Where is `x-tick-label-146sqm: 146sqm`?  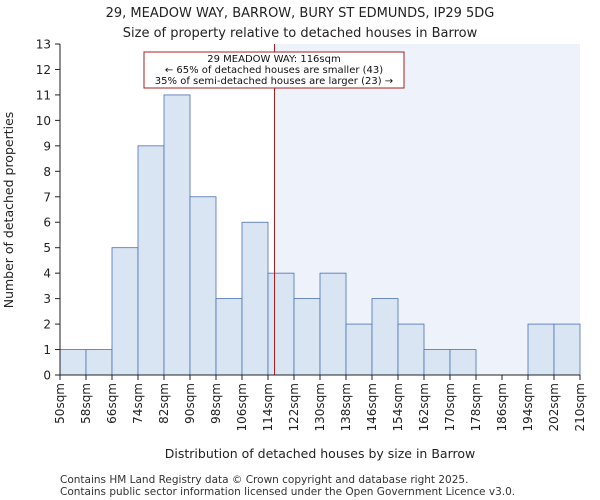
x-tick-label-146sqm: 146sqm is located at coordinates (372, 407).